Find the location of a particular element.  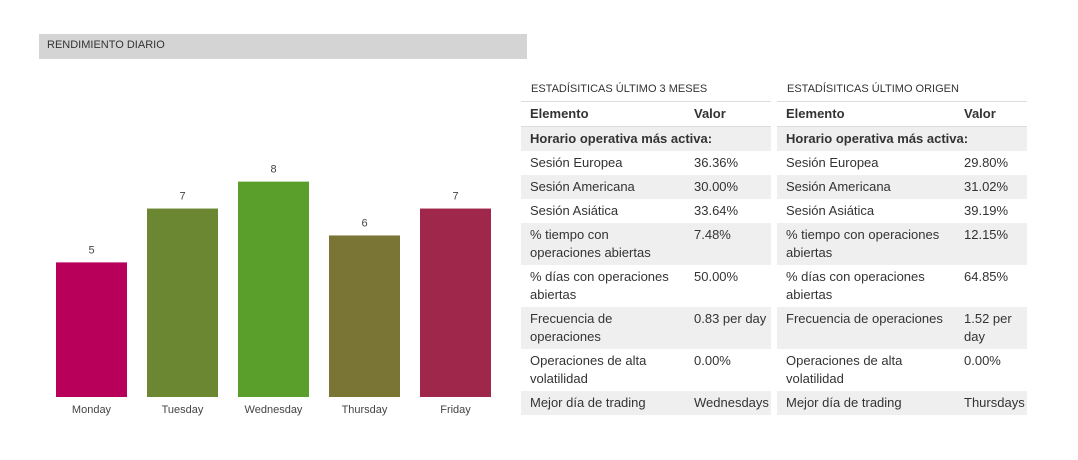

table-row: Sesión Americana 30.00% is located at coordinates (646, 187).